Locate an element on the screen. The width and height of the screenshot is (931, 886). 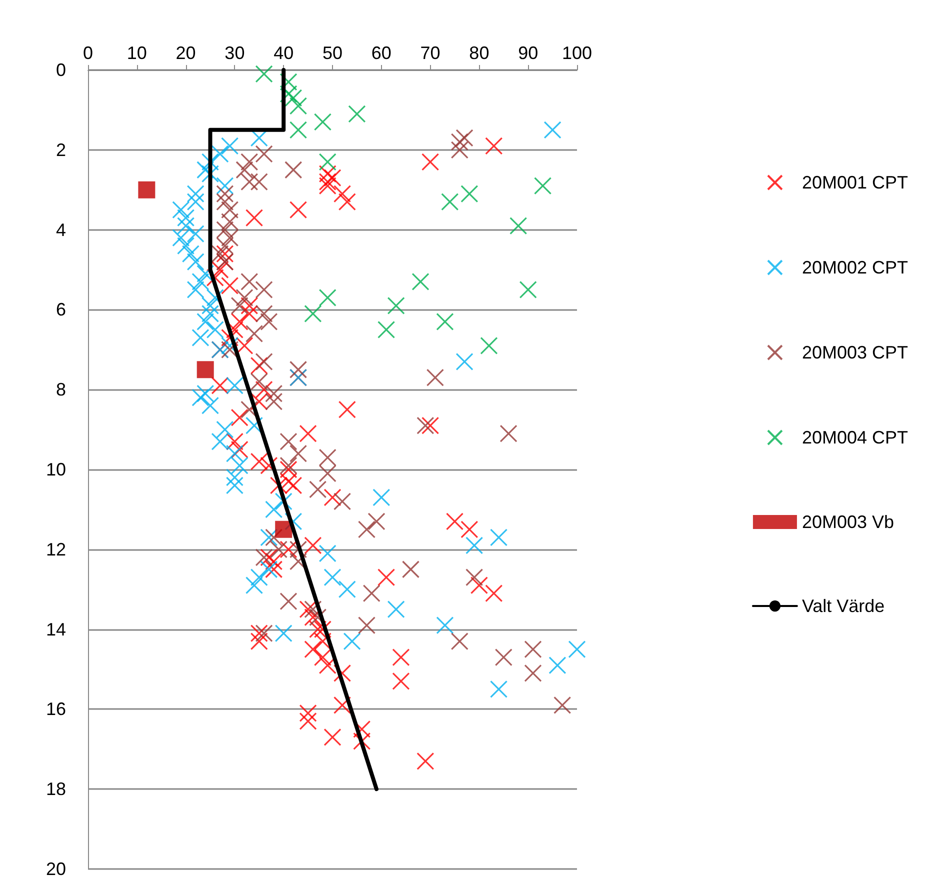
x-tick-label: 0 is located at coordinates (88, 53).